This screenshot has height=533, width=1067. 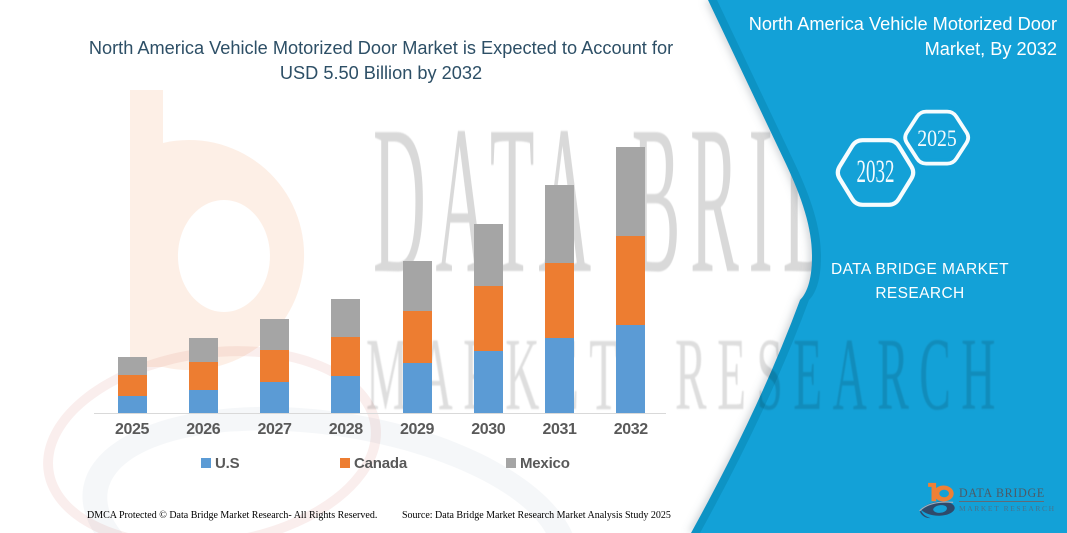 I want to click on bar-2030-canada, so click(x=488, y=318).